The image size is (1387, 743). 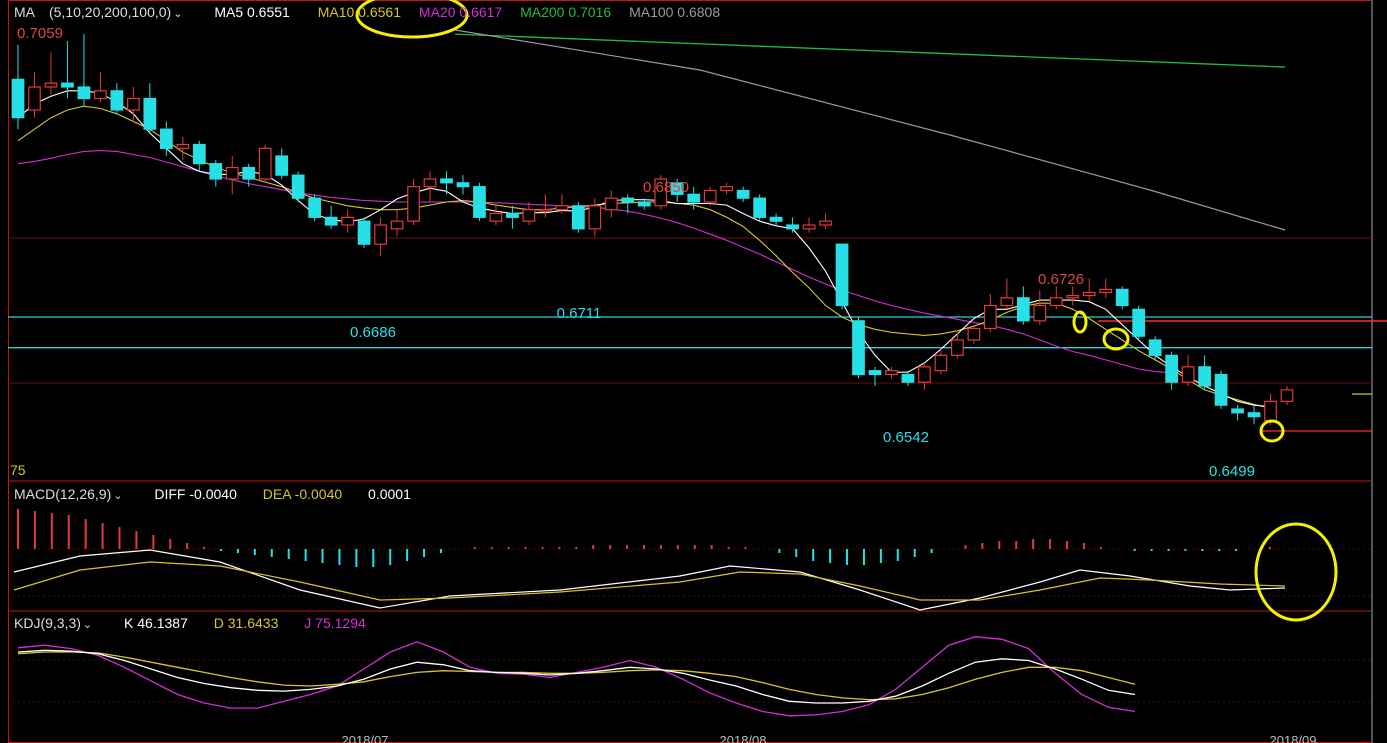 I want to click on kdj-j-line, so click(x=576, y=676).